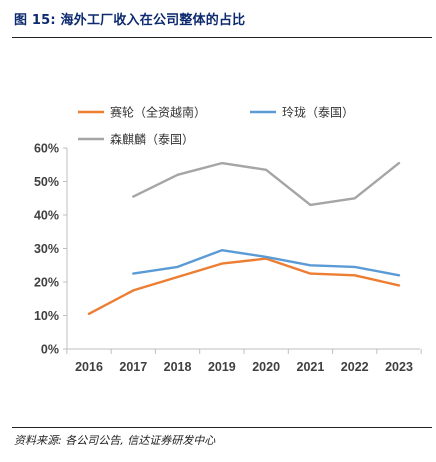  Describe the element at coordinates (46, 249) in the screenshot. I see `y-tick-label: 30%` at that location.